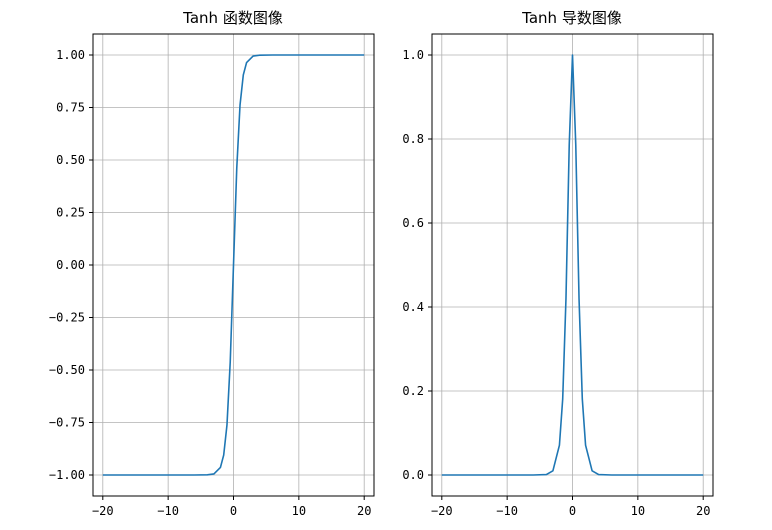 The height and width of the screenshot is (530, 772). I want to click on tanh-function-y-tick-label: −0.50, so click(67, 370).